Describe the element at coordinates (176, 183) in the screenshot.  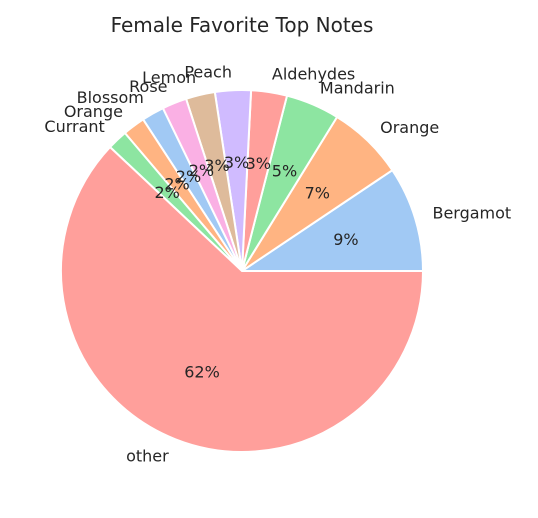
I see `pie-percent-9: 2%` at that location.